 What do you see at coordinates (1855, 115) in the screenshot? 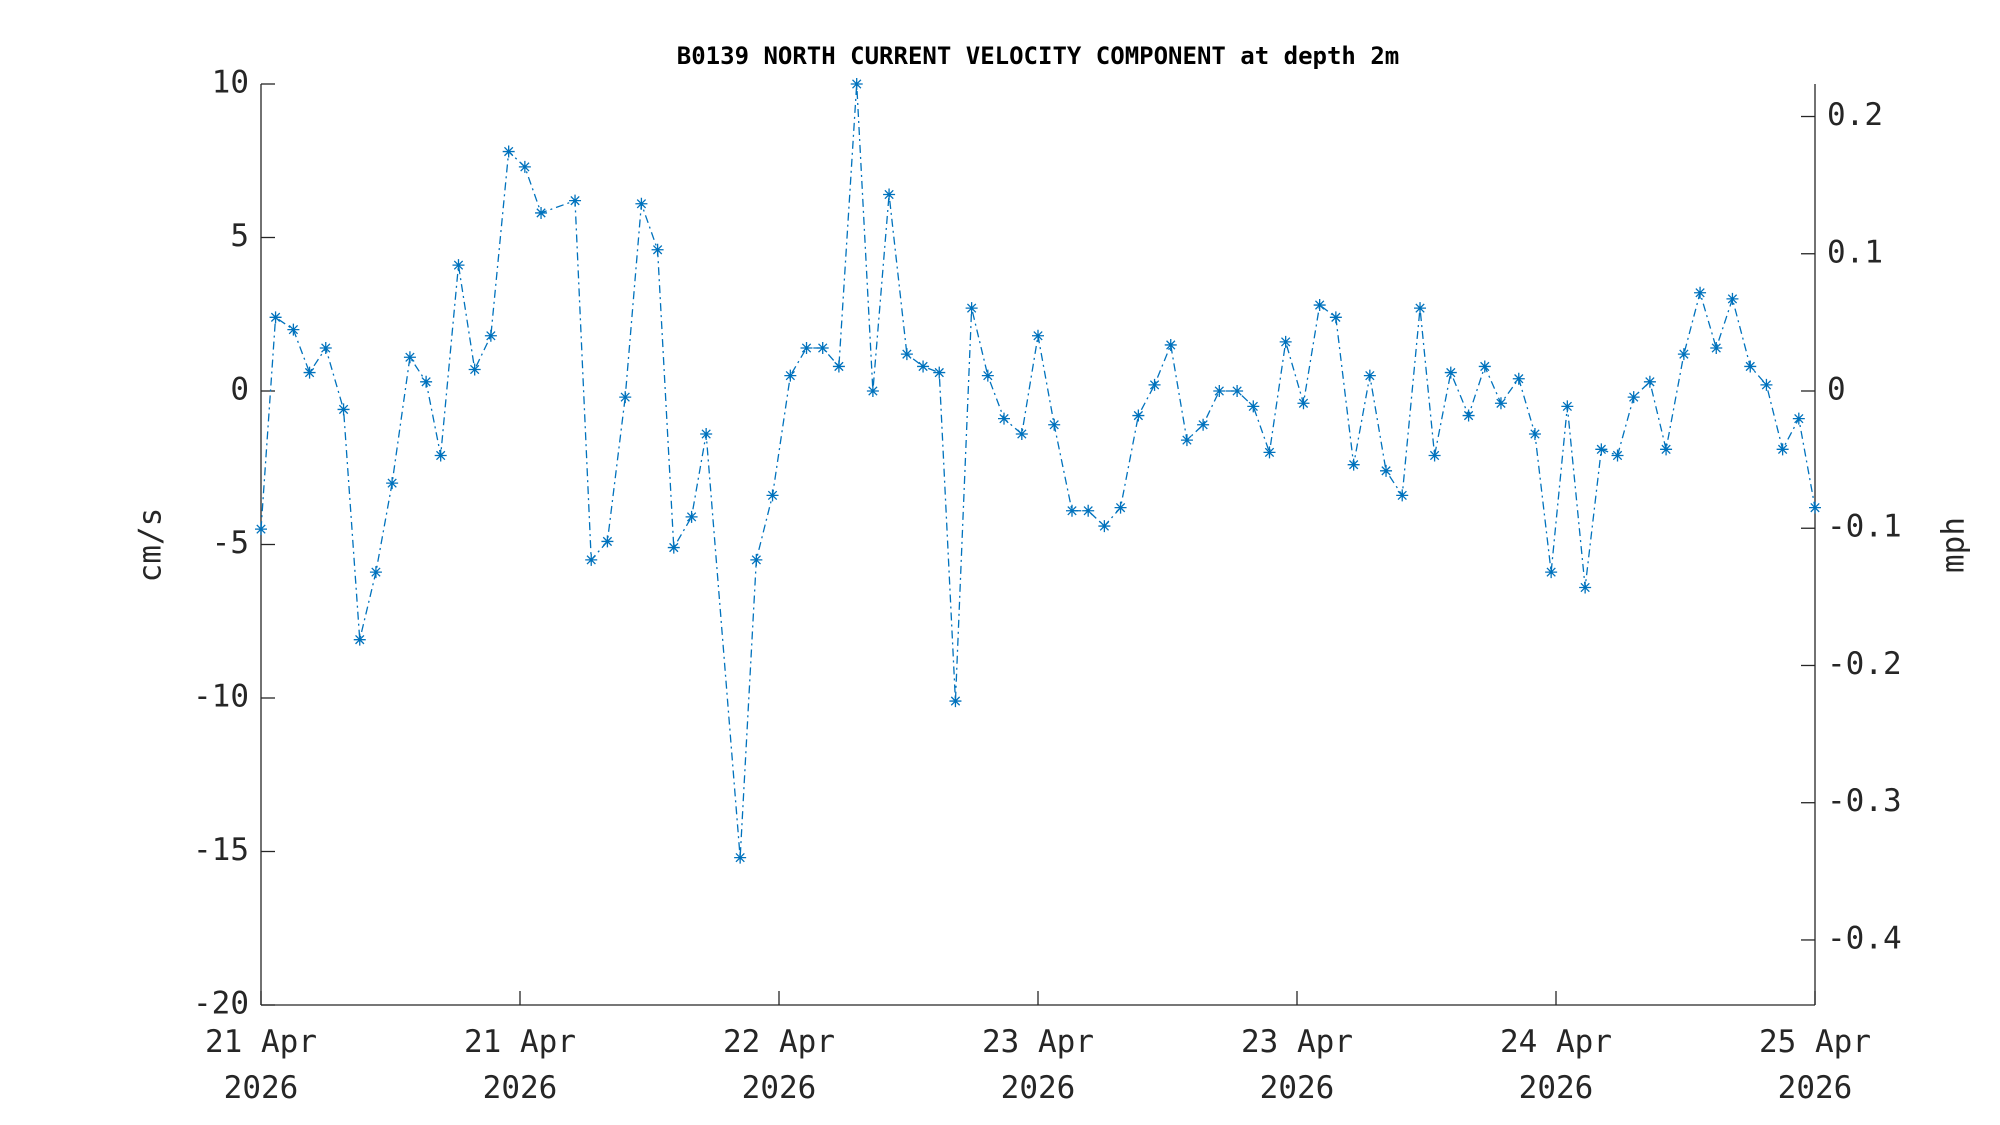
I see `y2-tick-label: 0.2` at bounding box center [1855, 115].